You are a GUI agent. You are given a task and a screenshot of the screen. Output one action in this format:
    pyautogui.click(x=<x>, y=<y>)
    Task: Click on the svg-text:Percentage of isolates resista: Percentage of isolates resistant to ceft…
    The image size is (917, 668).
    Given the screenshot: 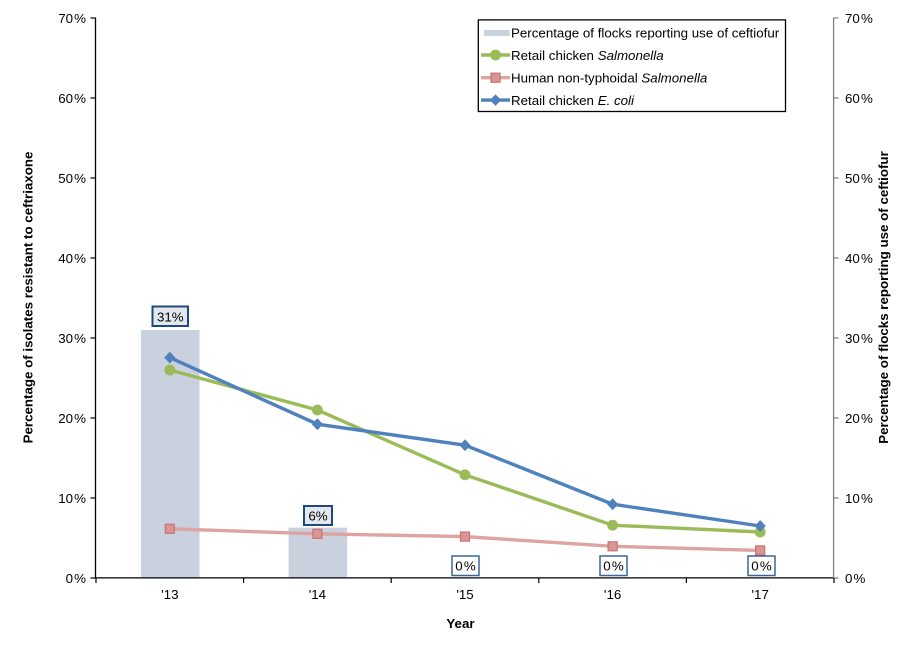 What is the action you would take?
    pyautogui.click(x=28, y=298)
    